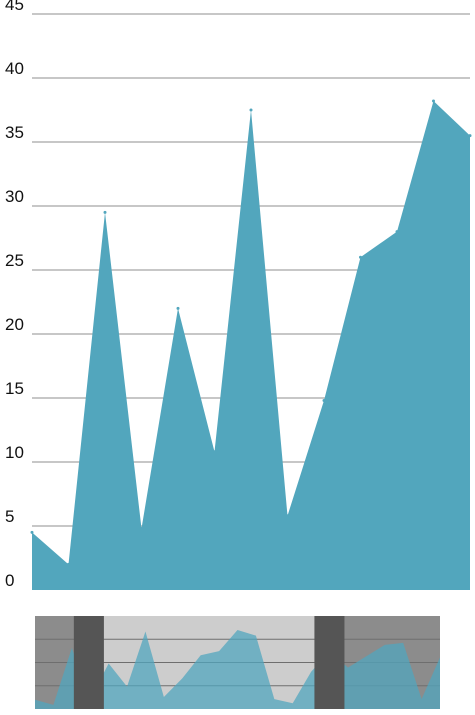 The width and height of the screenshot is (475, 715). I want to click on y-tick-label: 20, so click(14, 324).